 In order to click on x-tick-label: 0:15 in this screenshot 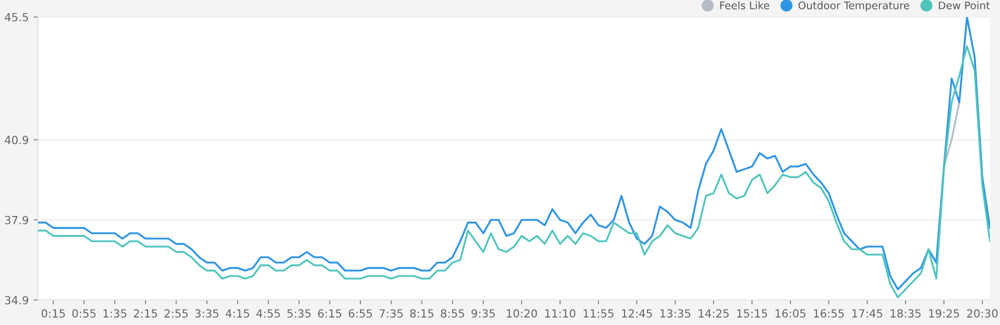, I will do `click(53, 313)`.